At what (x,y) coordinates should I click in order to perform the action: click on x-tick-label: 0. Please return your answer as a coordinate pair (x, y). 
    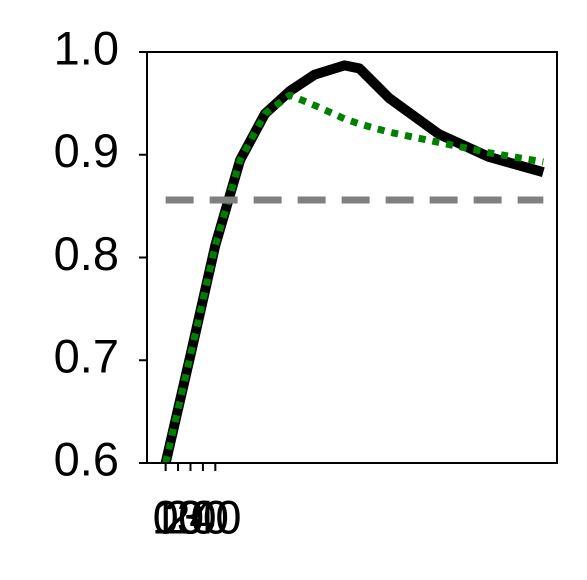
    Looking at the image, I should click on (166, 516).